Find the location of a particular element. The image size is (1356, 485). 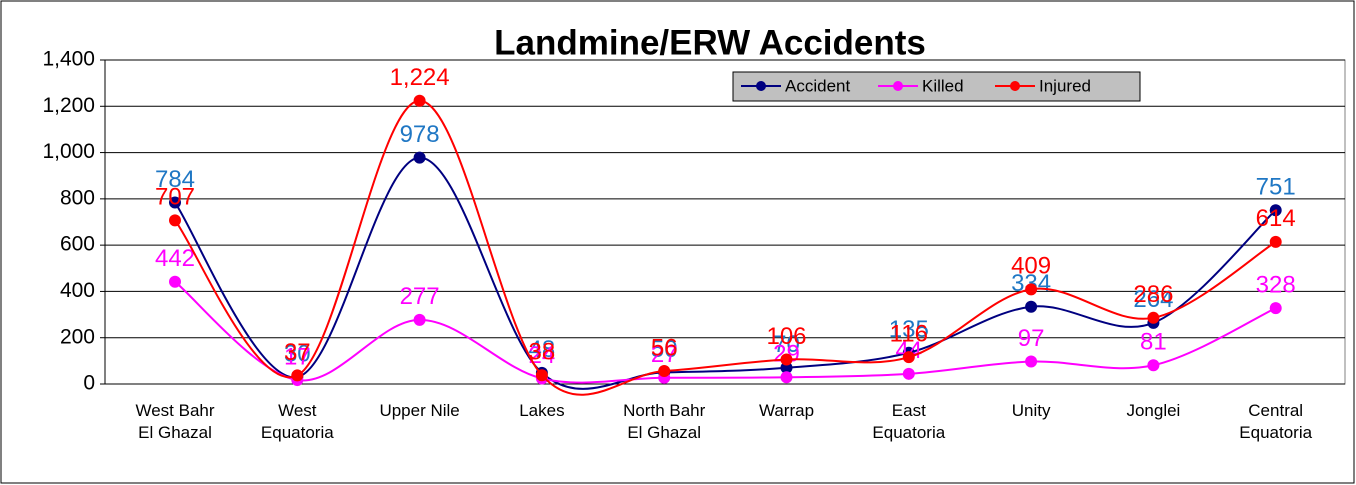

legend-box is located at coordinates (936, 86).